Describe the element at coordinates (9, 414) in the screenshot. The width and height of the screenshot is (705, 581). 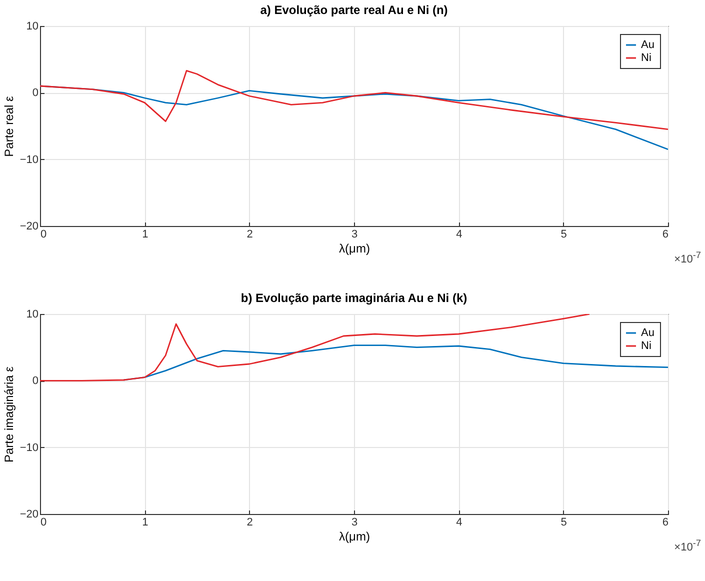
I see `y-axis-title: Parte imaginária ε` at that location.